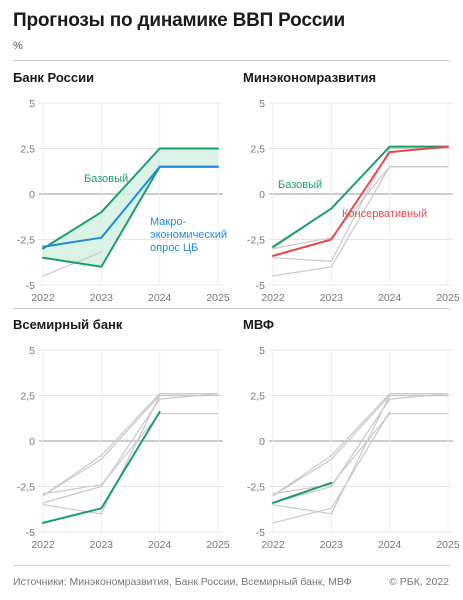 The height and width of the screenshot is (600, 463). I want to click on series-line-red, so click(360, 201).